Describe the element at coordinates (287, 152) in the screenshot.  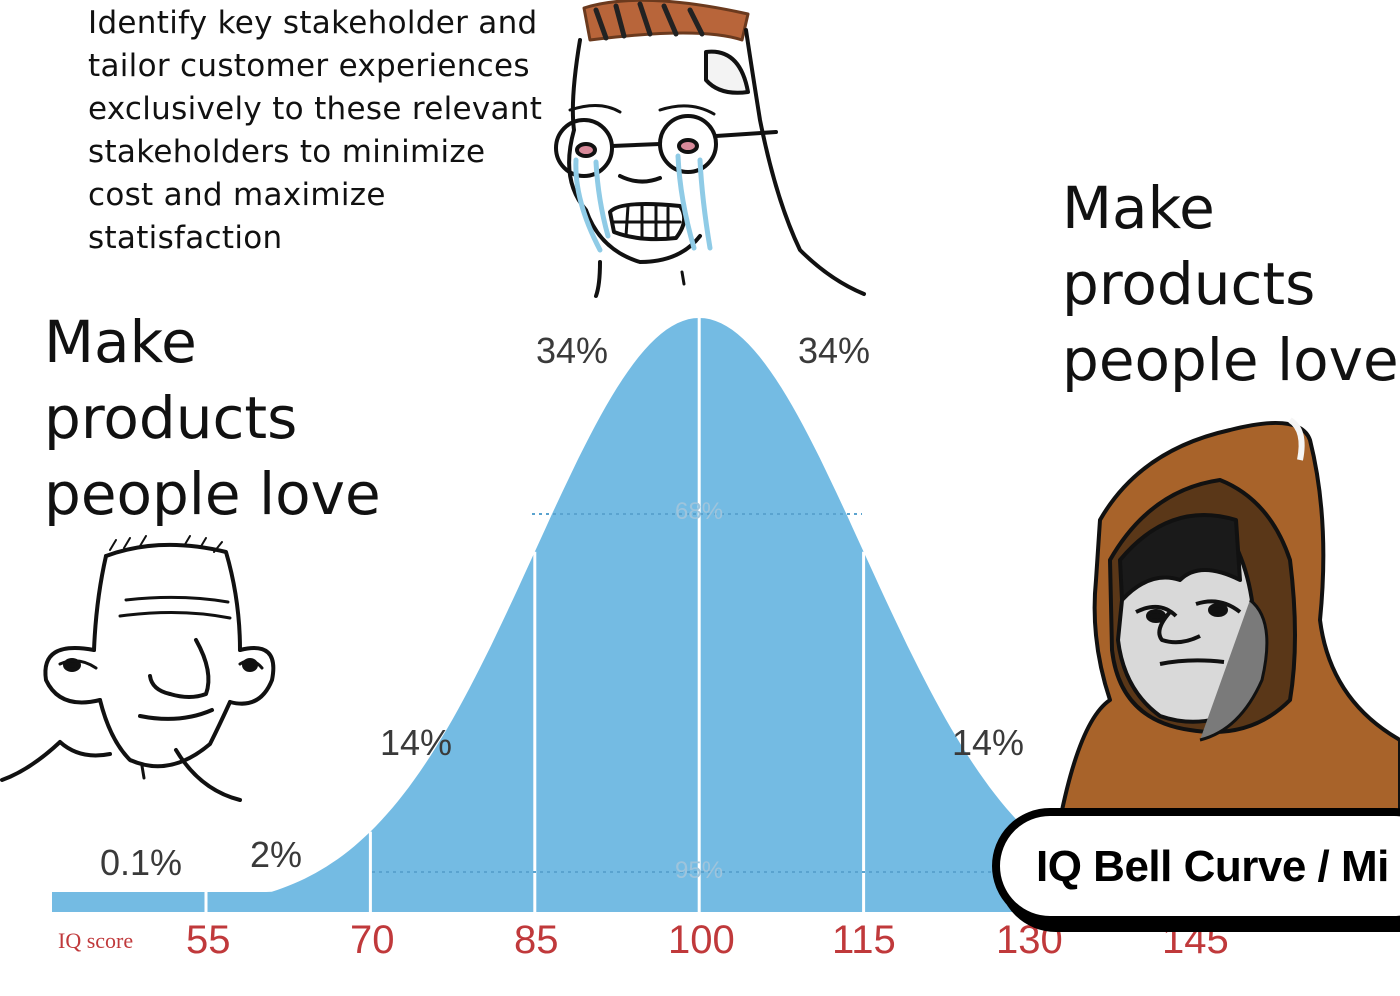
I see `top-quote-line: stakeholders to minimize` at that location.